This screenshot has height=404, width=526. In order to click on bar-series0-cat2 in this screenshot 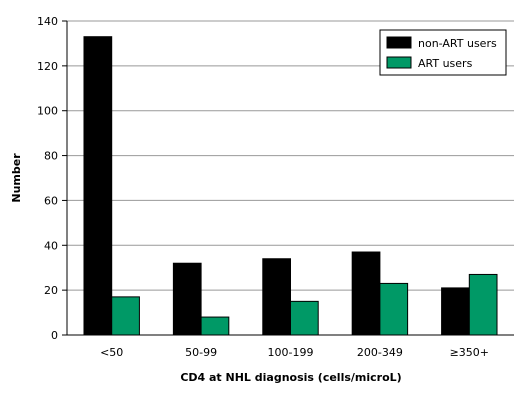, I will do `click(277, 297)`.